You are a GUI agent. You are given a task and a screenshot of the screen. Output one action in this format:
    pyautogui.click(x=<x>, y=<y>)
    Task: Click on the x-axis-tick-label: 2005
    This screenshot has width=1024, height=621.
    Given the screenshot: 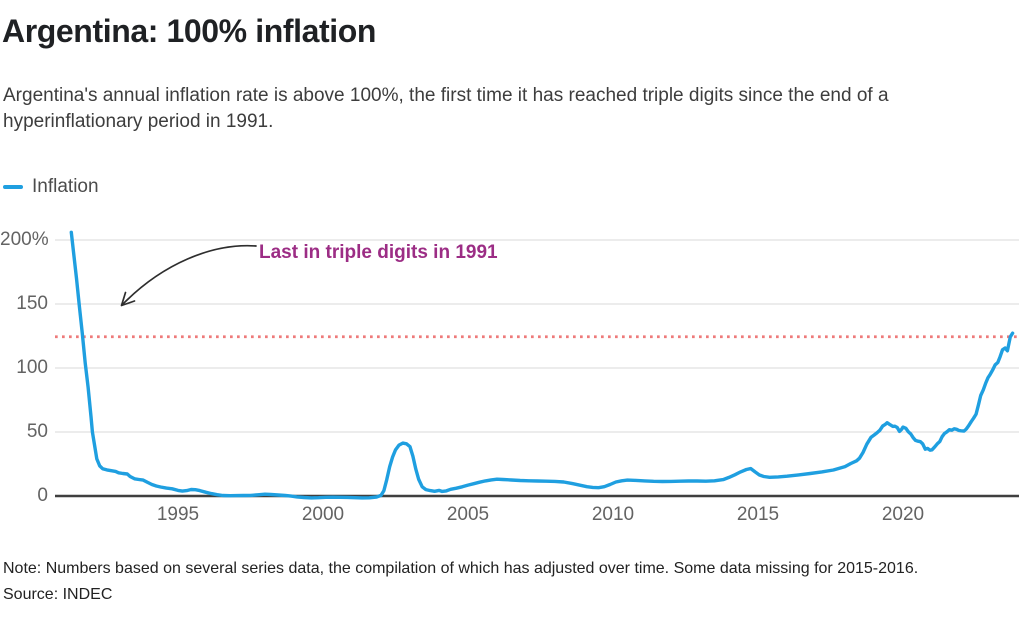 What is the action you would take?
    pyautogui.click(x=468, y=514)
    